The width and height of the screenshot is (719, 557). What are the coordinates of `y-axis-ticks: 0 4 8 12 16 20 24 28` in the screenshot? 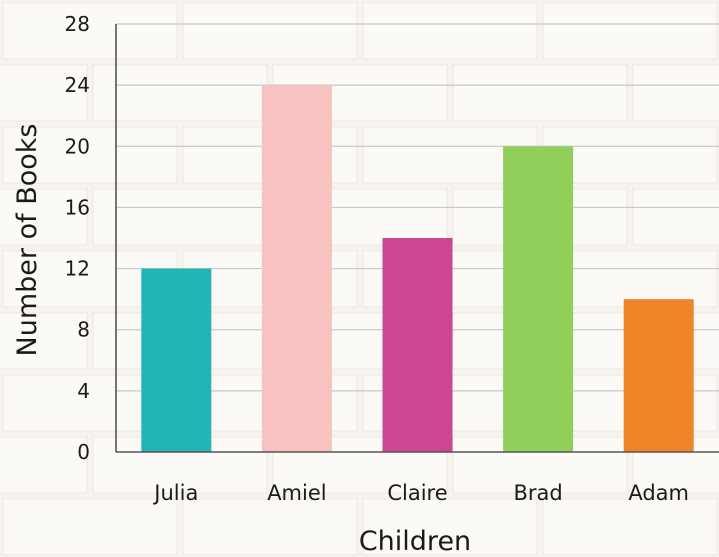 It's located at (77, 238).